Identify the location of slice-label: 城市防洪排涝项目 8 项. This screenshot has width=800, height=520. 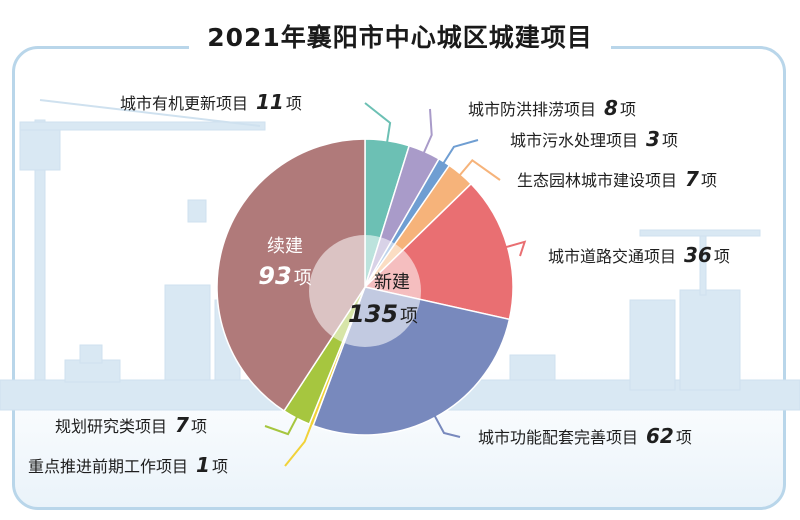
(552, 108).